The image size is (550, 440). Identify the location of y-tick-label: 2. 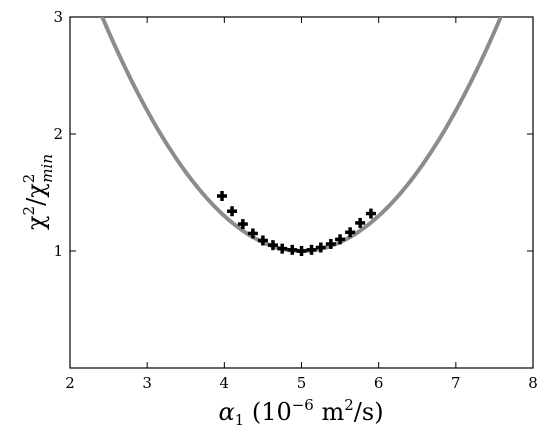
(58, 134).